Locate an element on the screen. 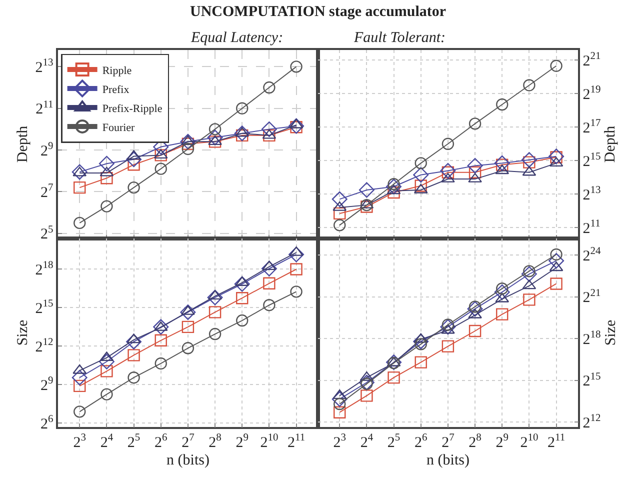 The height and width of the screenshot is (481, 636). x-tick-label: 2$^{5}$ is located at coordinates (133, 441).